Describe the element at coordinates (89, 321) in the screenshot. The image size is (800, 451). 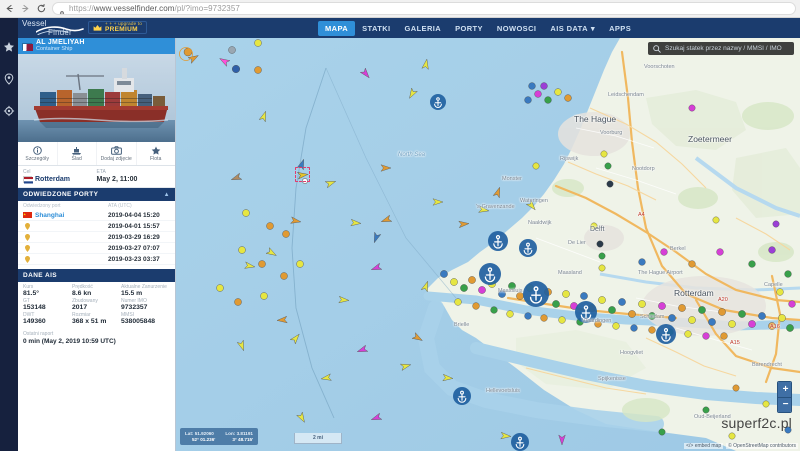
I see `ais-value: 368 x 51 m` at that location.